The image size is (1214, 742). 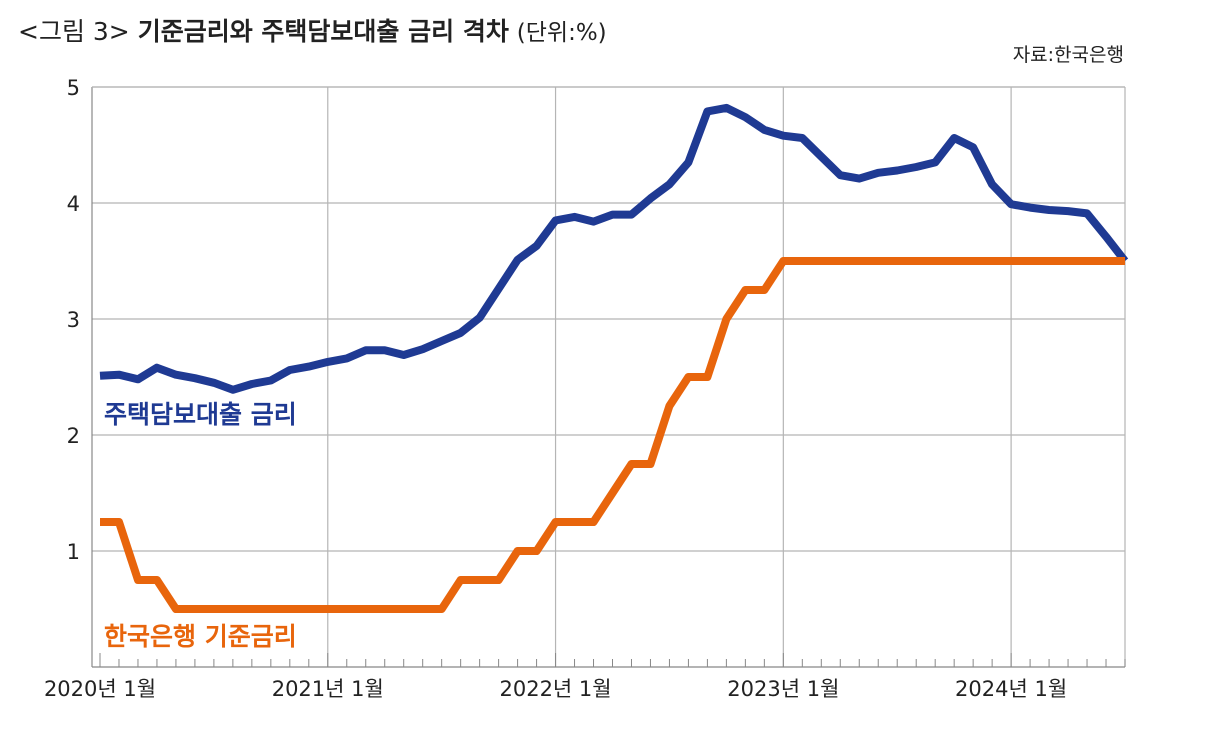 What do you see at coordinates (555, 689) in the screenshot?
I see `x-tick-label: 2022년 1월` at bounding box center [555, 689].